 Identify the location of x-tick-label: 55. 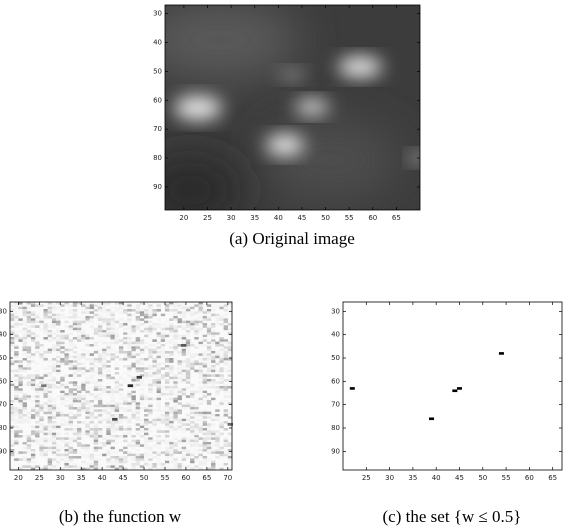
(165, 478).